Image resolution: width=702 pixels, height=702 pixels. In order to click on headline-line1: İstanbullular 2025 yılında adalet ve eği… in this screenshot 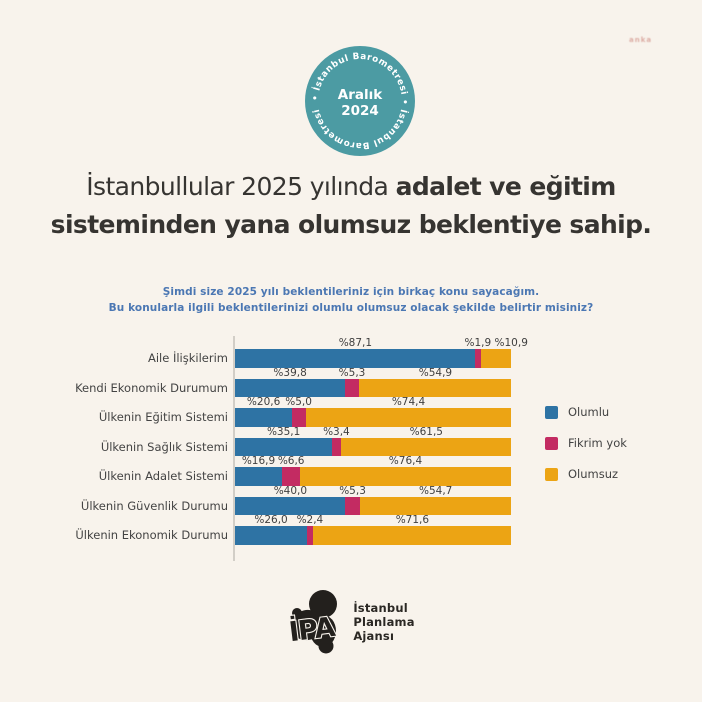, I will do `click(351, 187)`.